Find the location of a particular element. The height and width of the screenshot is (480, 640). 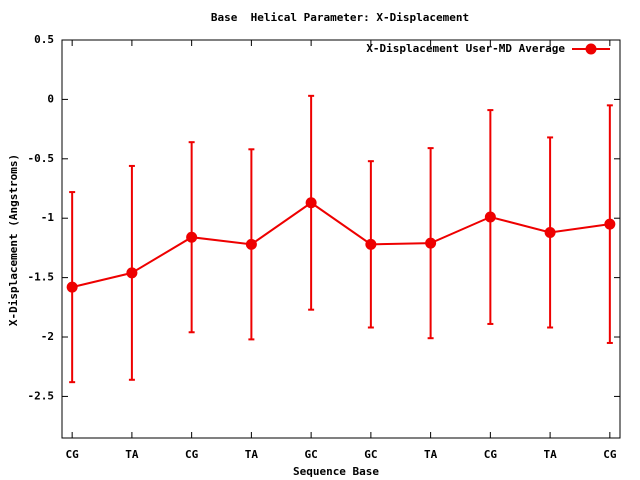

legend-marker is located at coordinates (591, 49).